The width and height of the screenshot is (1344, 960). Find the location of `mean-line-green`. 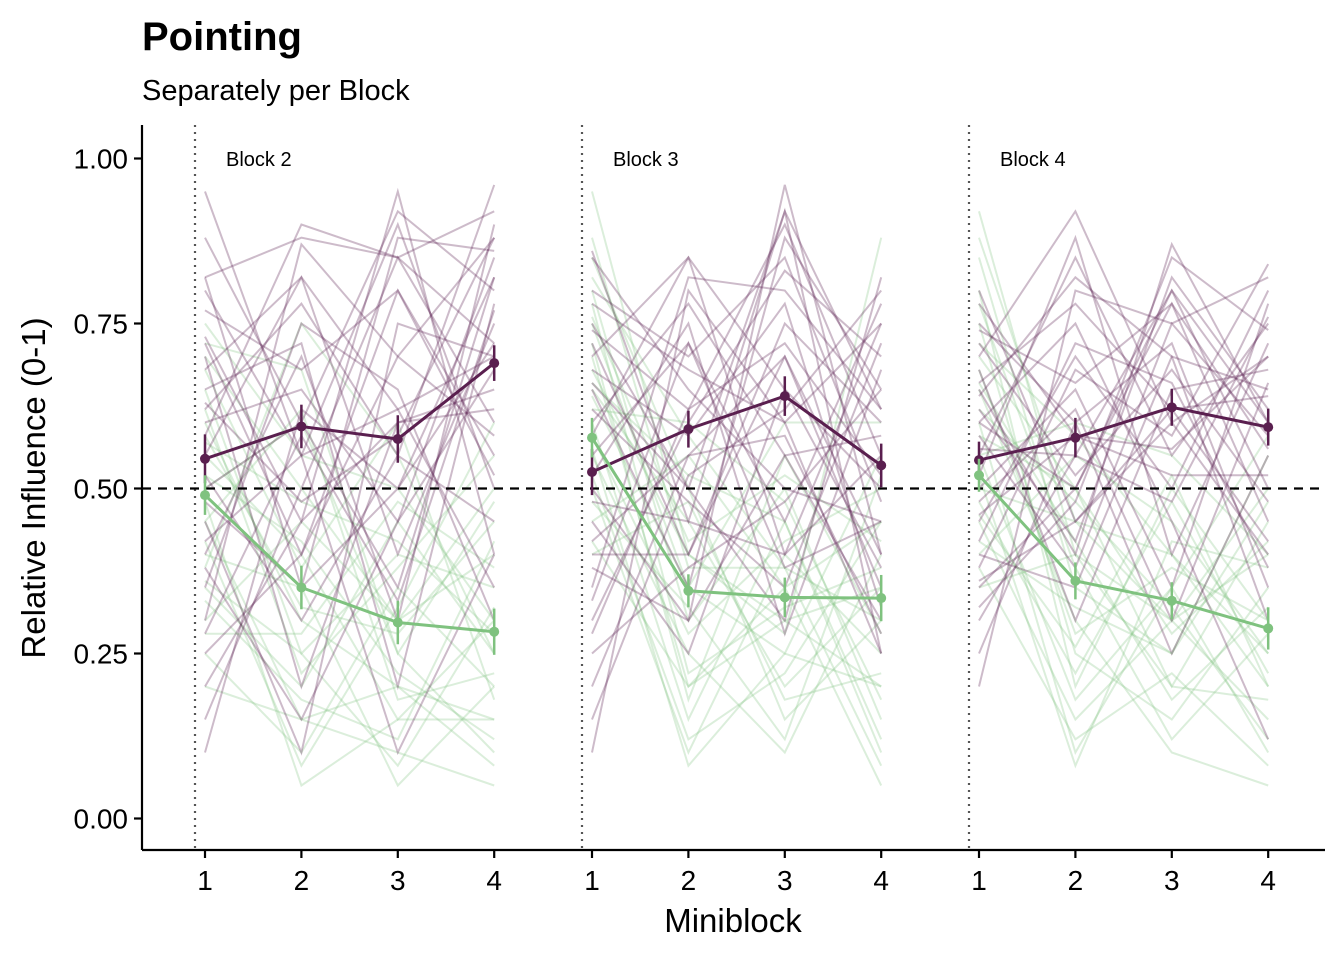

mean-line-green is located at coordinates (349, 564).